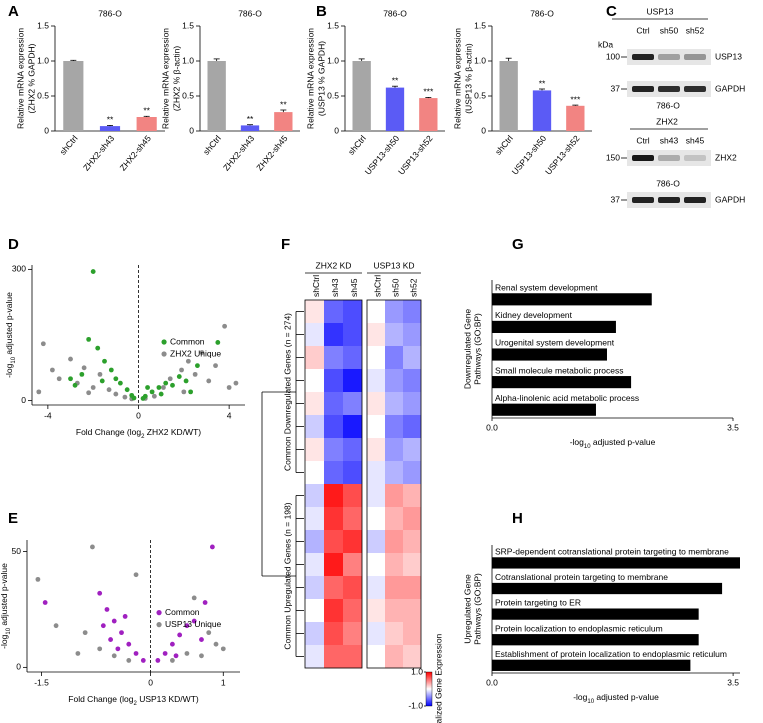  I want to click on marker-label: 37, so click(616, 88).